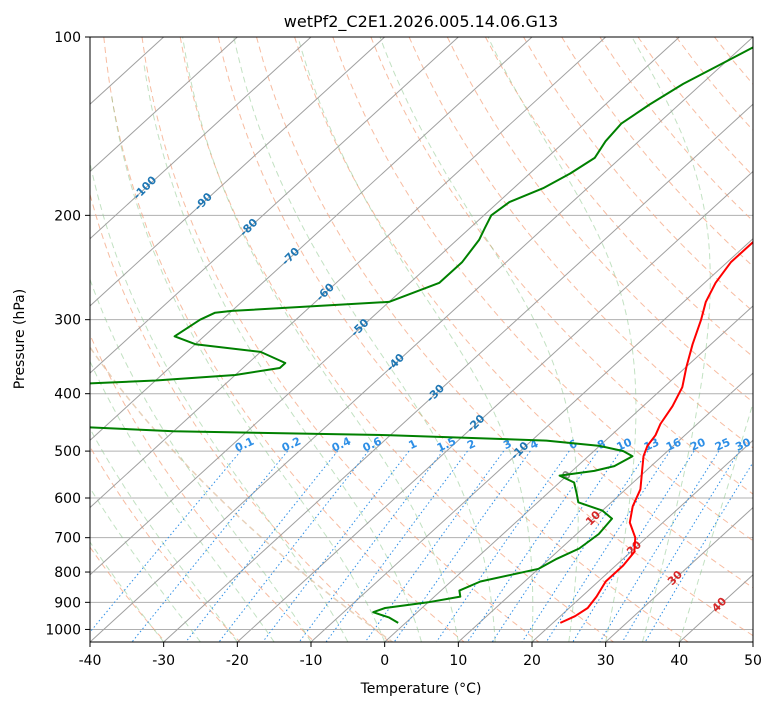 The image size is (775, 708). What do you see at coordinates (67, 603) in the screenshot?
I see `y-tick-label: 900` at bounding box center [67, 603].